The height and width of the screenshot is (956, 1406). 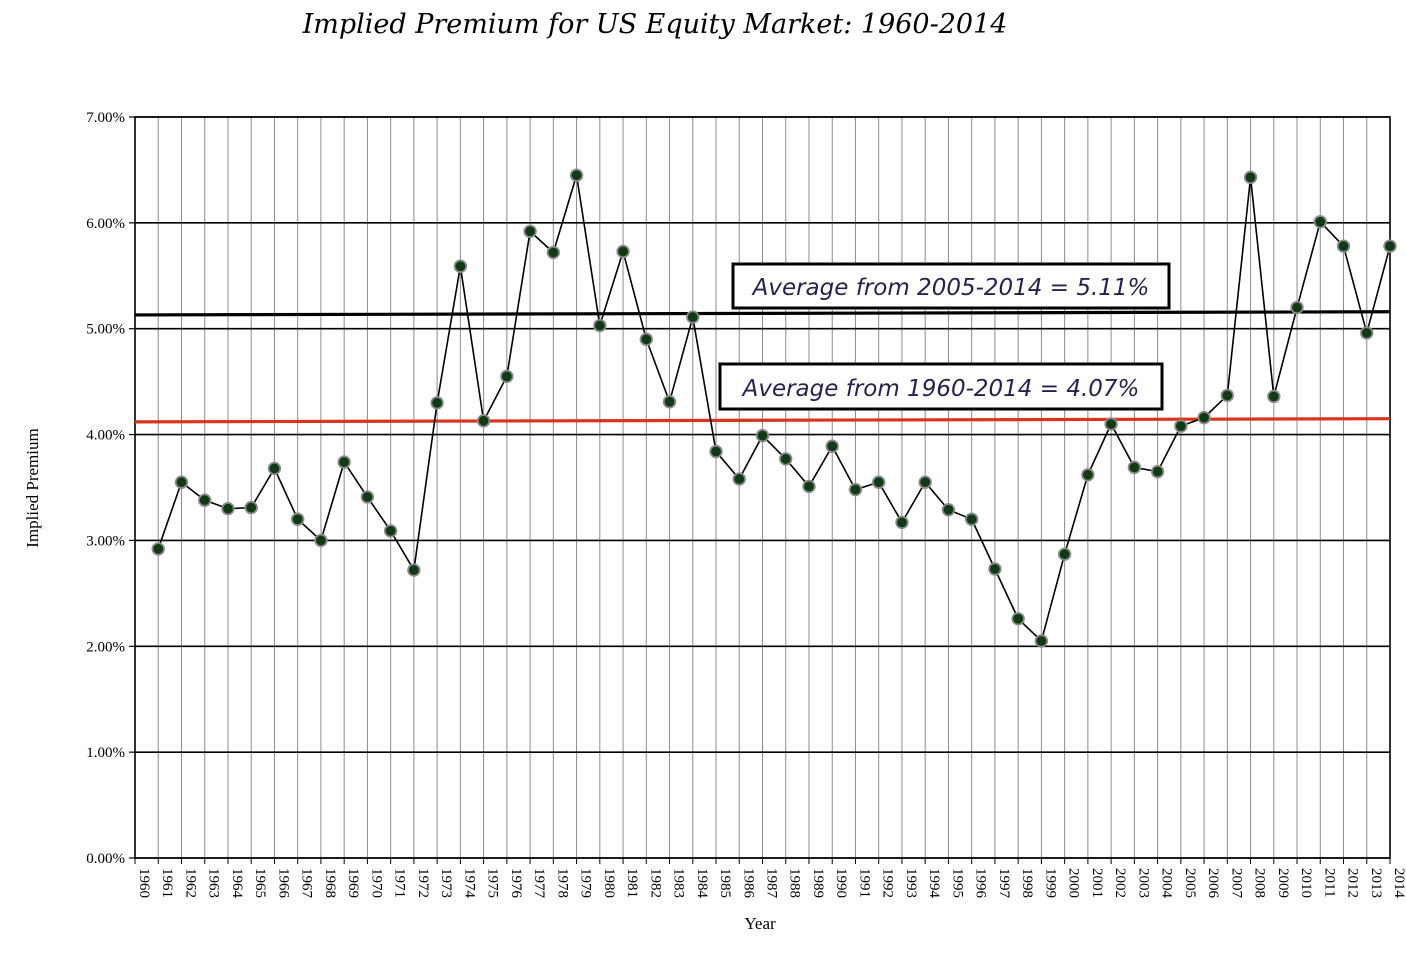 What do you see at coordinates (423, 883) in the screenshot?
I see `x-tick-label: 1972` at bounding box center [423, 883].